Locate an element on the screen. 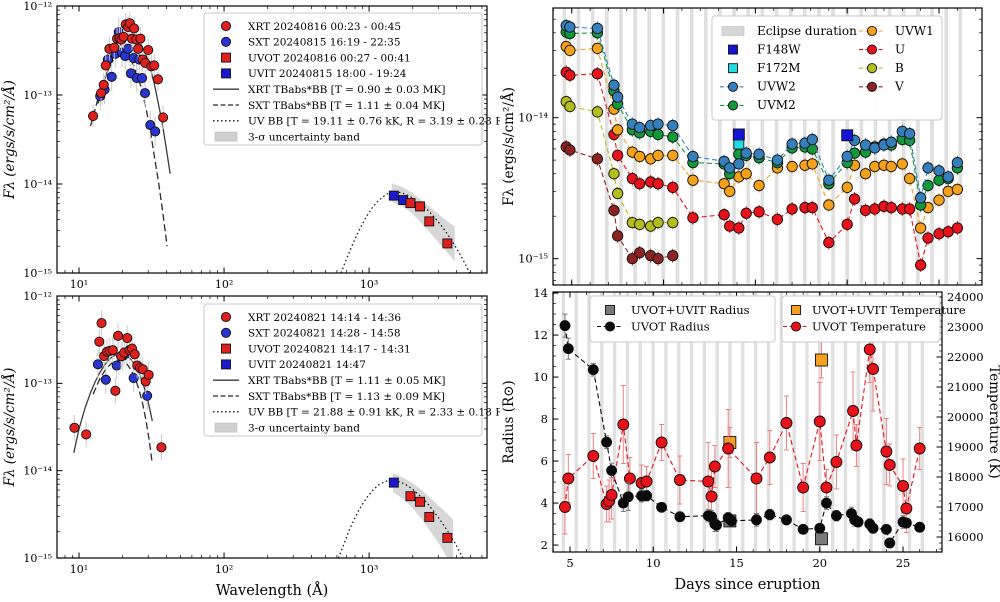 Image resolution: width=1000 pixels, height=602 pixels. y2-tick-label: 21000 is located at coordinates (965, 387).